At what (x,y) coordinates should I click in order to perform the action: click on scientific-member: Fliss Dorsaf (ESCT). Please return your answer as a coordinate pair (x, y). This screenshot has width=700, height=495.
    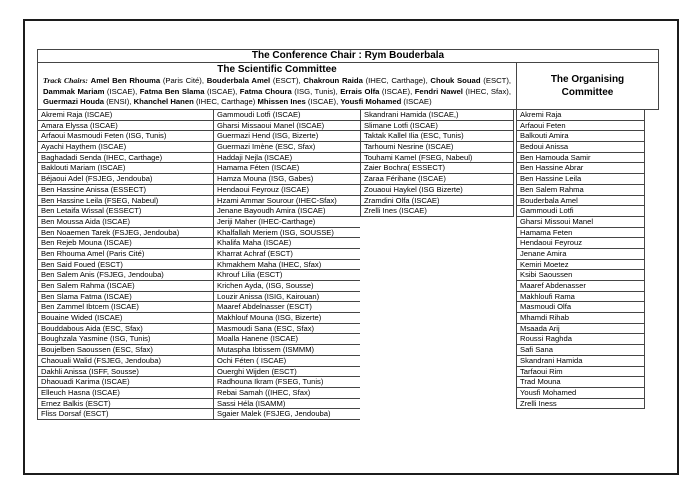
    Looking at the image, I should click on (125, 414).